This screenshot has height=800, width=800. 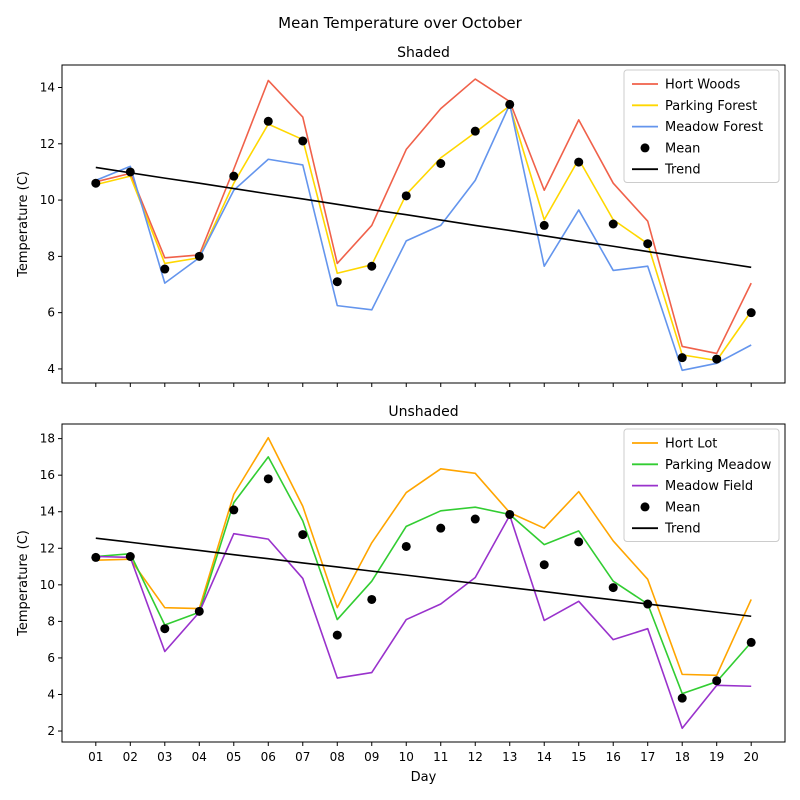 I want to click on legend-label-parking-forest: Parking Forest, so click(x=711, y=106).